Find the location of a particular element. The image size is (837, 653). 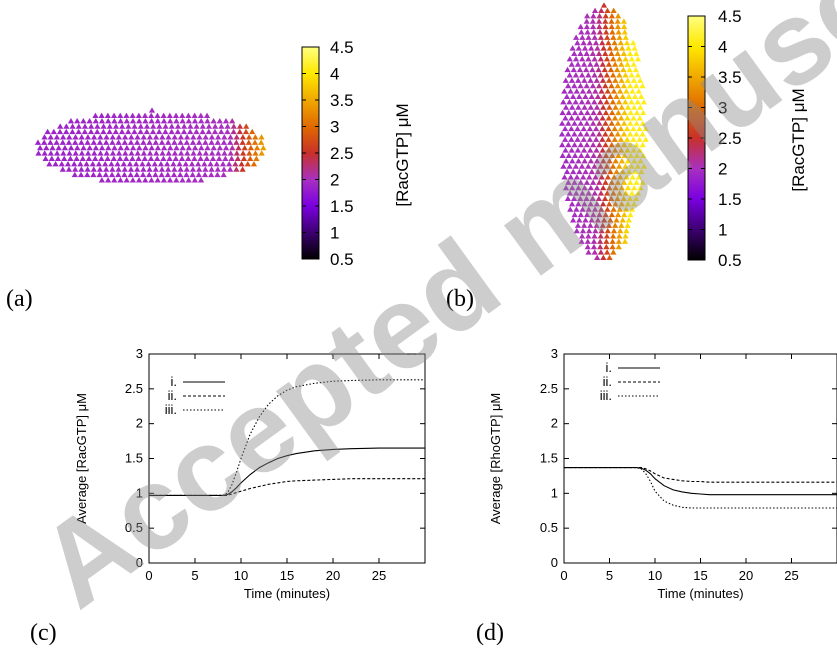

x-tick-label: 10 is located at coordinates (241, 575).